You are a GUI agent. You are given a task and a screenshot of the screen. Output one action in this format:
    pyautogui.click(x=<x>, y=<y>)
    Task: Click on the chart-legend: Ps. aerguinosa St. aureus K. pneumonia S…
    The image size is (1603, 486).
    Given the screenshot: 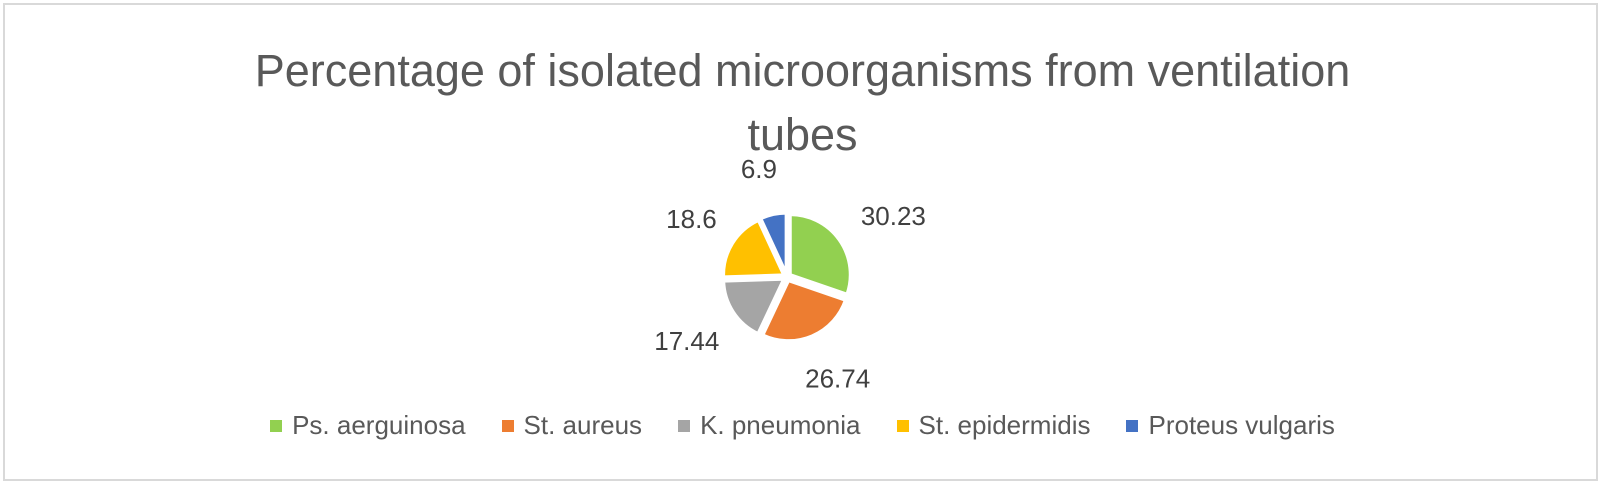 What is the action you would take?
    pyautogui.click(x=802, y=425)
    